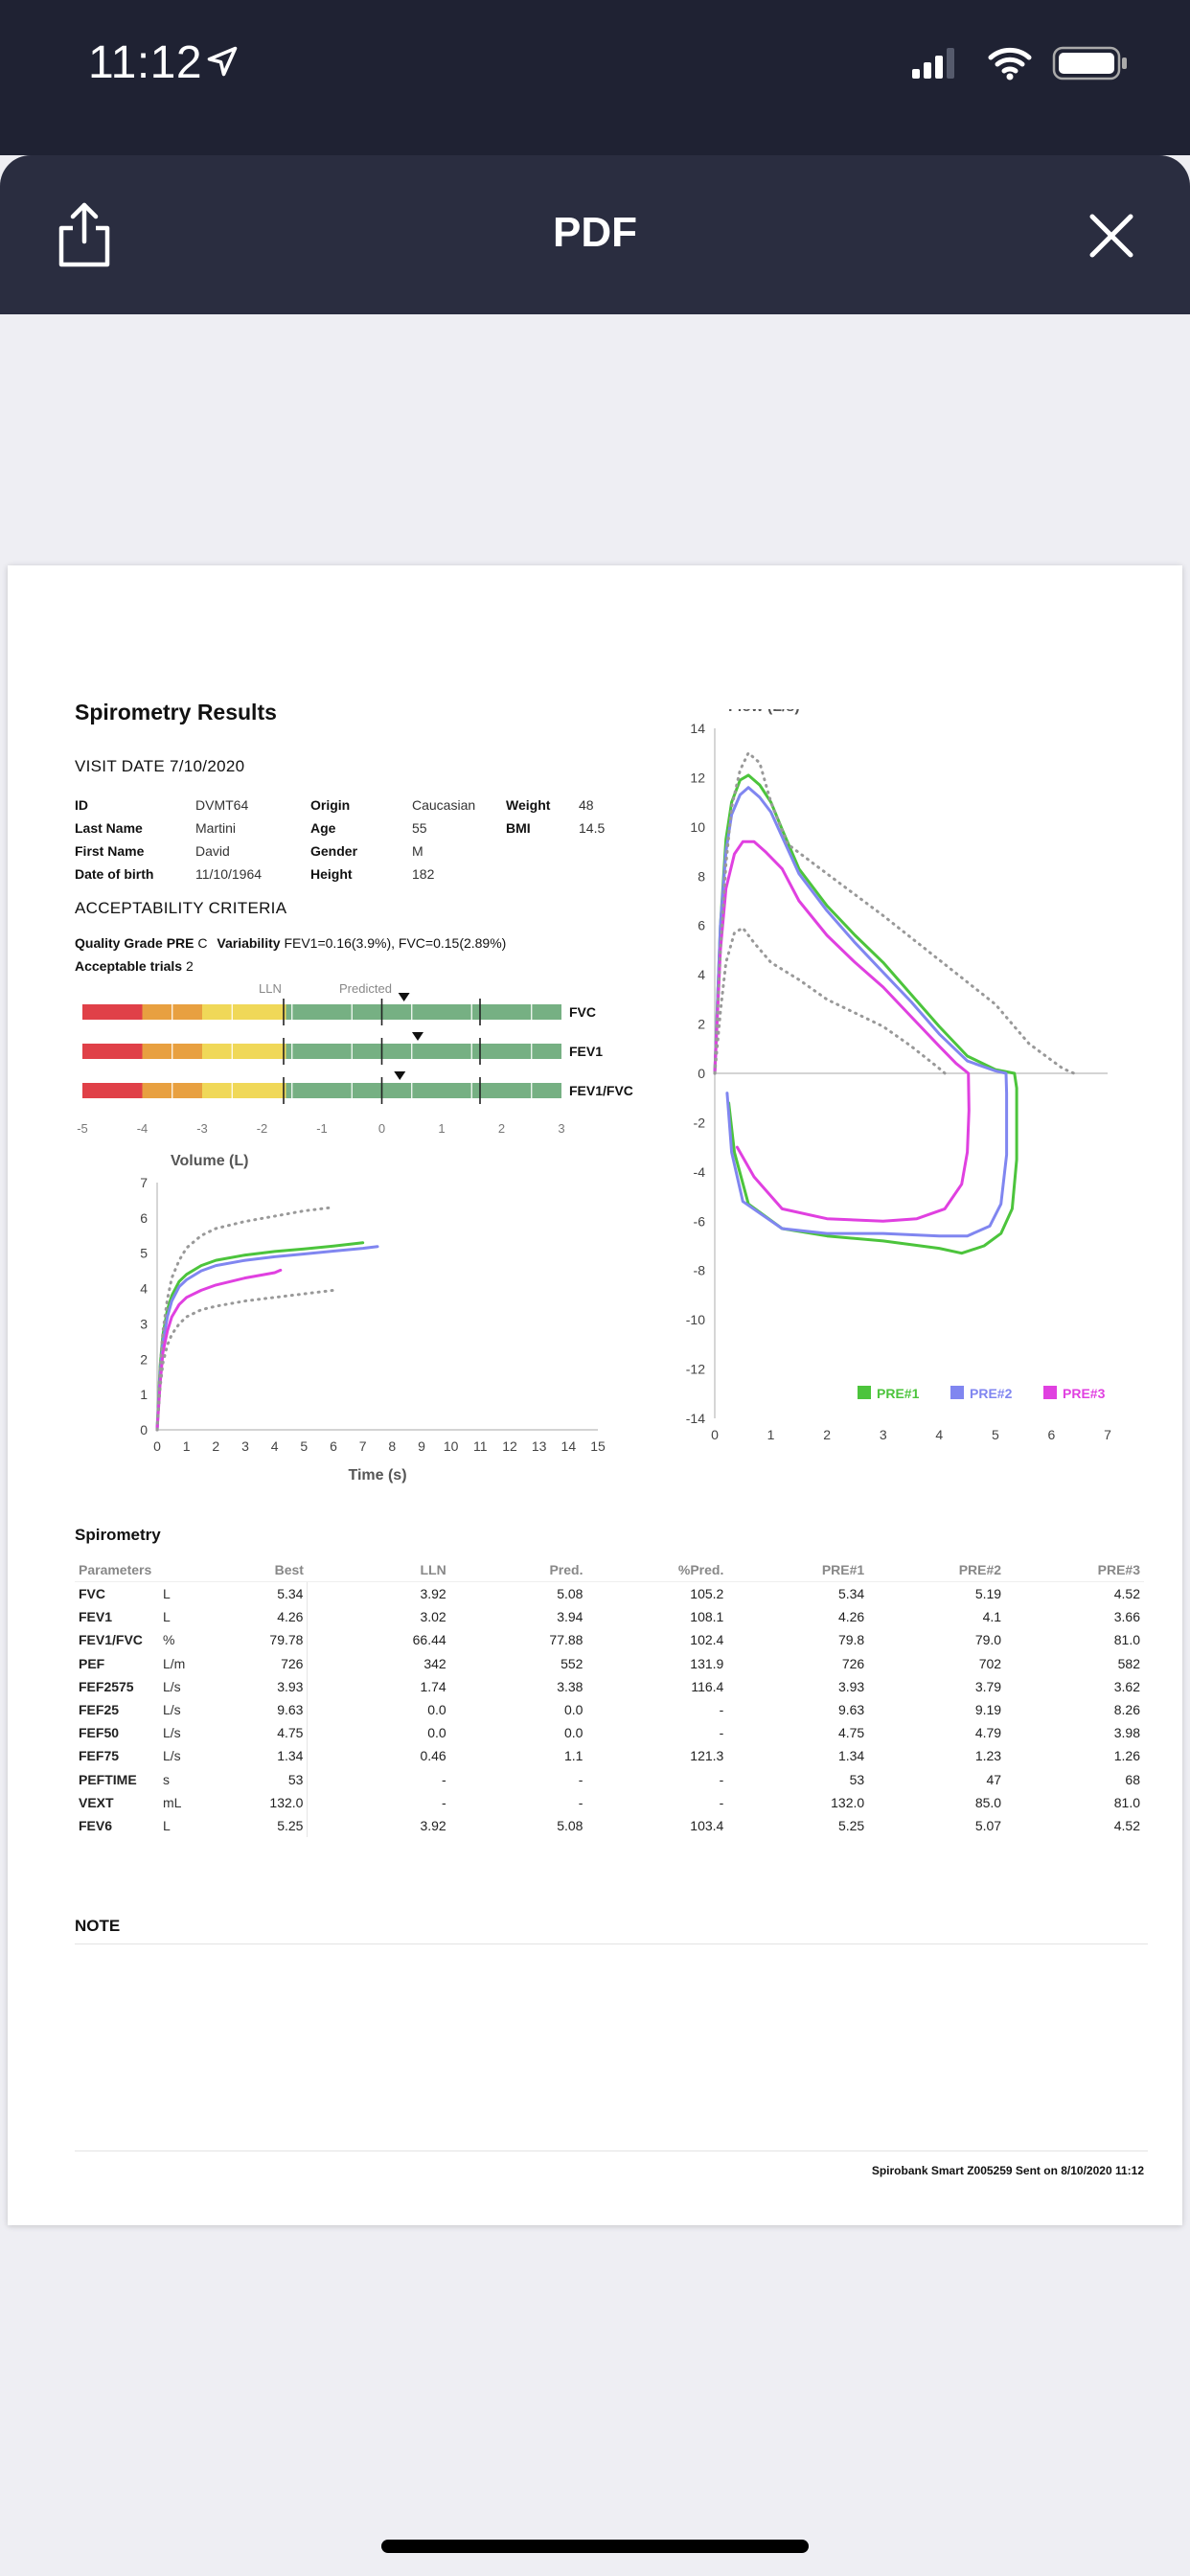 The height and width of the screenshot is (2576, 1190). What do you see at coordinates (166, 1779) in the screenshot?
I see `table-cell: s` at bounding box center [166, 1779].